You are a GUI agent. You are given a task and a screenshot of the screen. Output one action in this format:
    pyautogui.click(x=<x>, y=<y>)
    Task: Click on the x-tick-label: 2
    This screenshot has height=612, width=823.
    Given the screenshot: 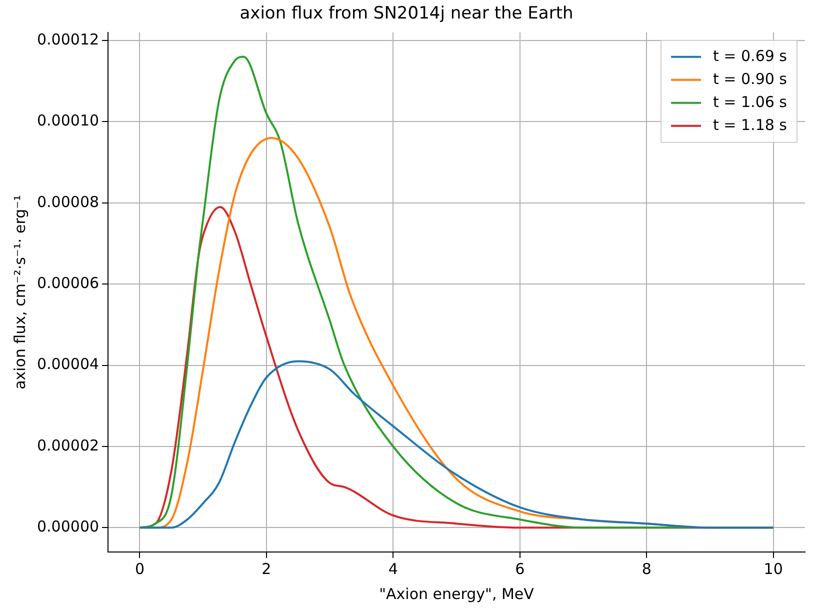 What is the action you would take?
    pyautogui.click(x=267, y=569)
    